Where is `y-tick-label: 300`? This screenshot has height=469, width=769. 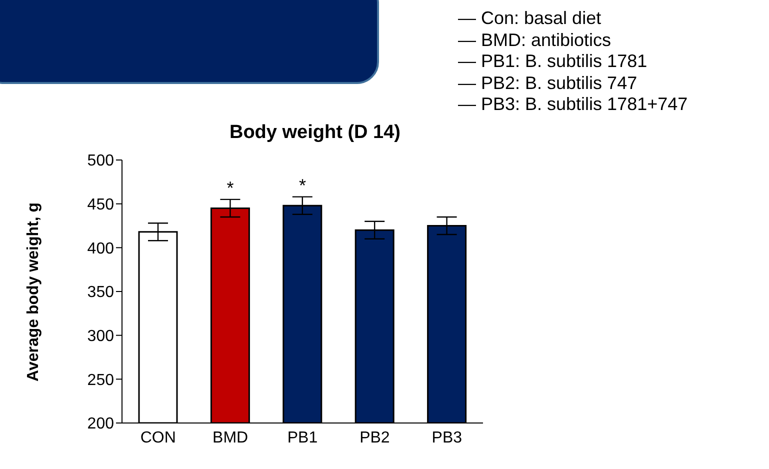 y-tick-label: 300 is located at coordinates (100, 337).